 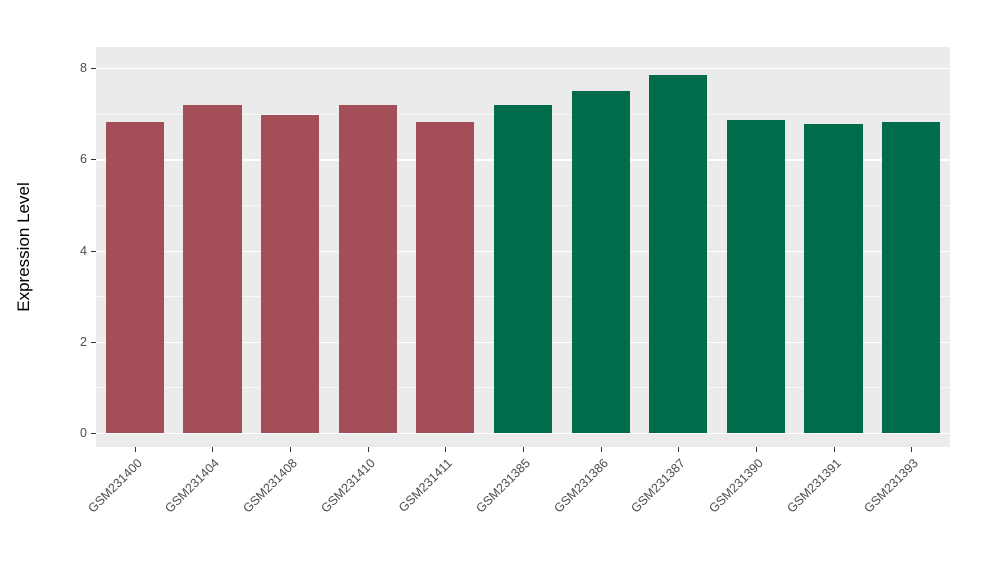 What do you see at coordinates (445, 277) in the screenshot?
I see `bar-GSM231411` at bounding box center [445, 277].